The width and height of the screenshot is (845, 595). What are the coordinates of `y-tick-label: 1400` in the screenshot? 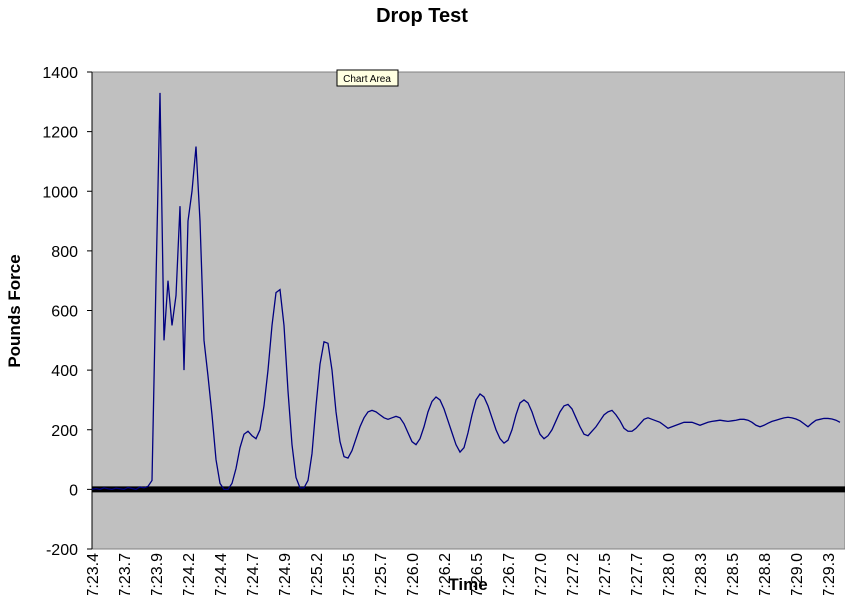 It's located at (60, 73).